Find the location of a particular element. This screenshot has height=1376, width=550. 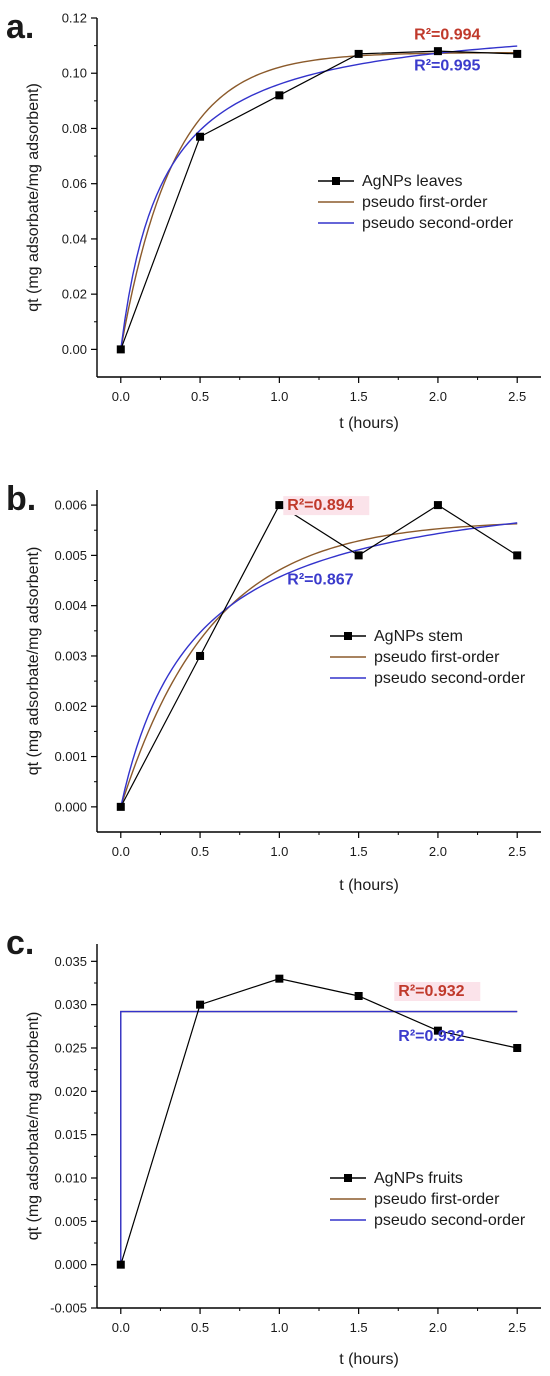

y-tick-label: 0.006 is located at coordinates (70, 505).